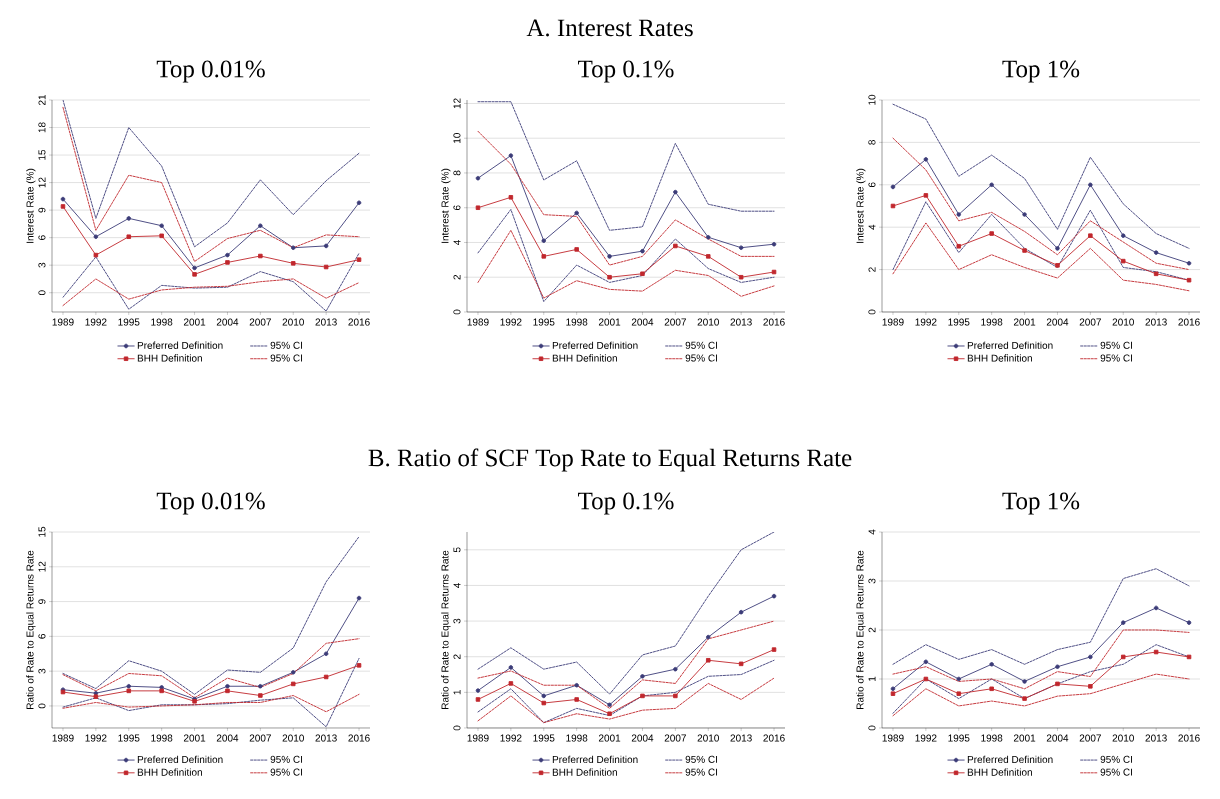  What do you see at coordinates (42, 100) in the screenshot?
I see `y-tick-label: 21` at bounding box center [42, 100].